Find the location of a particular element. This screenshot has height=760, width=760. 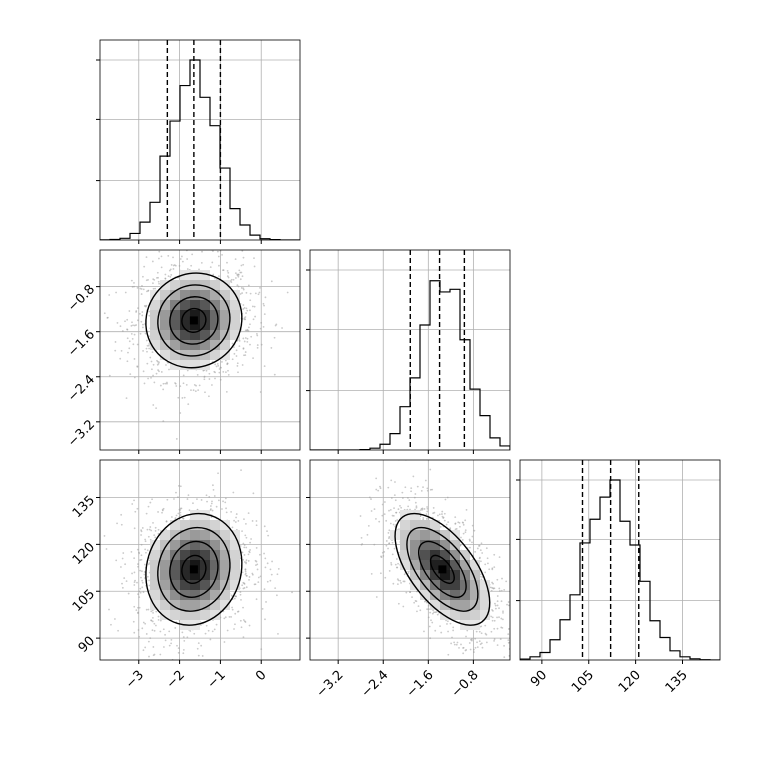

x-tick-label: −3 is located at coordinates (135, 680).